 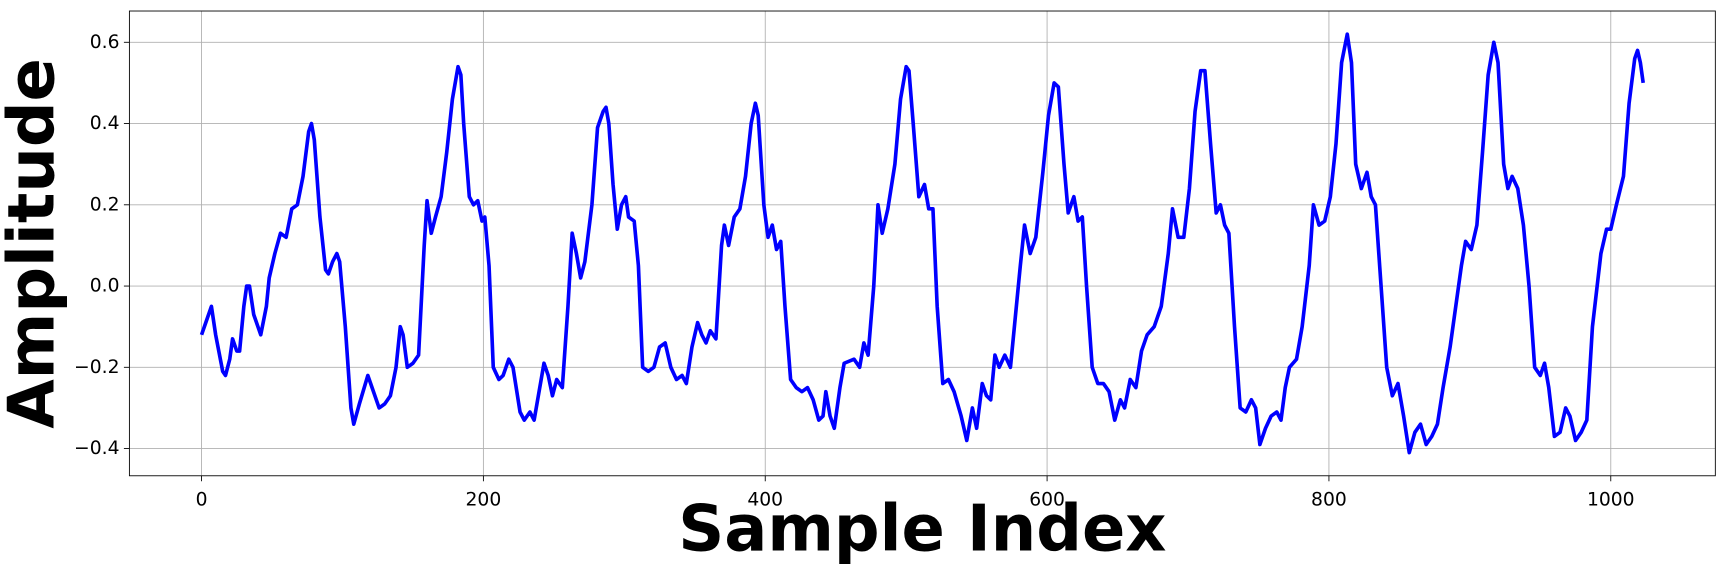 I want to click on x-tick-label: 600, so click(x=1047, y=500).